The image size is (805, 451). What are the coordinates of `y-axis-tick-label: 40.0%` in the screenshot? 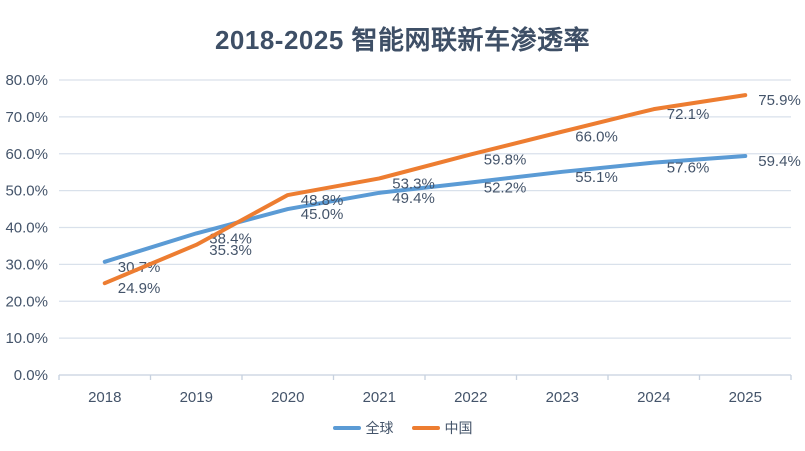 It's located at (26, 228).